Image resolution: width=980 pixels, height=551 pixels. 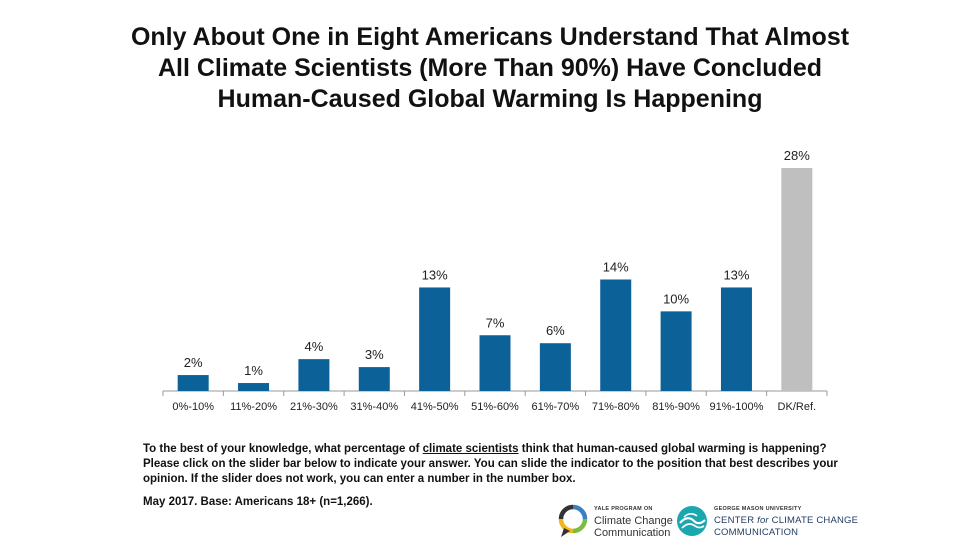 What do you see at coordinates (633, 521) in the screenshot?
I see `yale-logo-line1: Climate Change` at bounding box center [633, 521].